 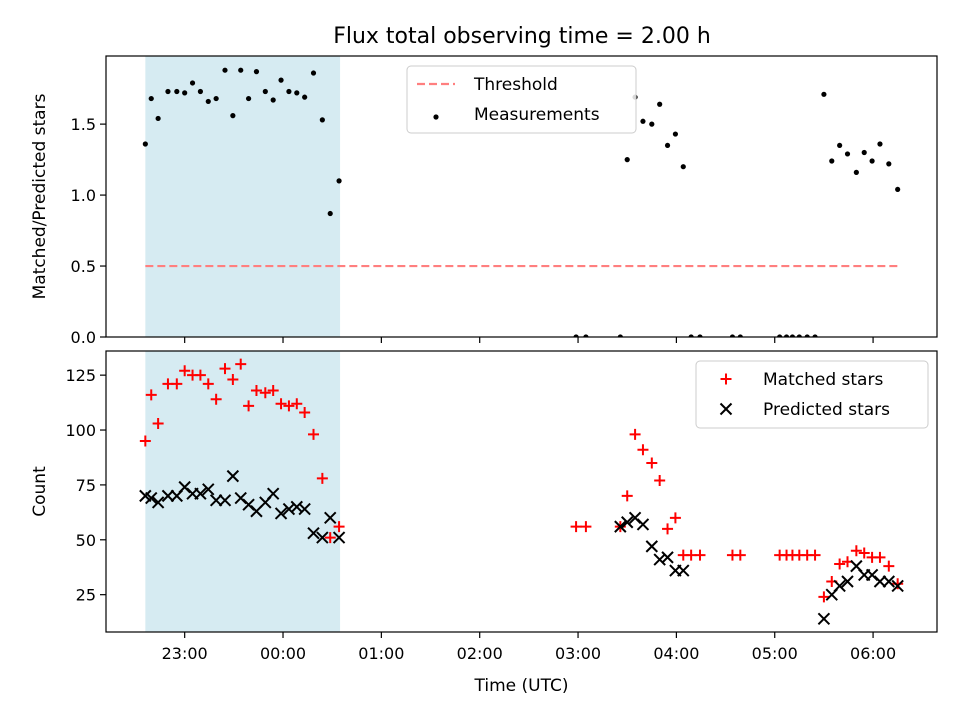 I want to click on x-tick-label: 23:00, so click(x=185, y=653).